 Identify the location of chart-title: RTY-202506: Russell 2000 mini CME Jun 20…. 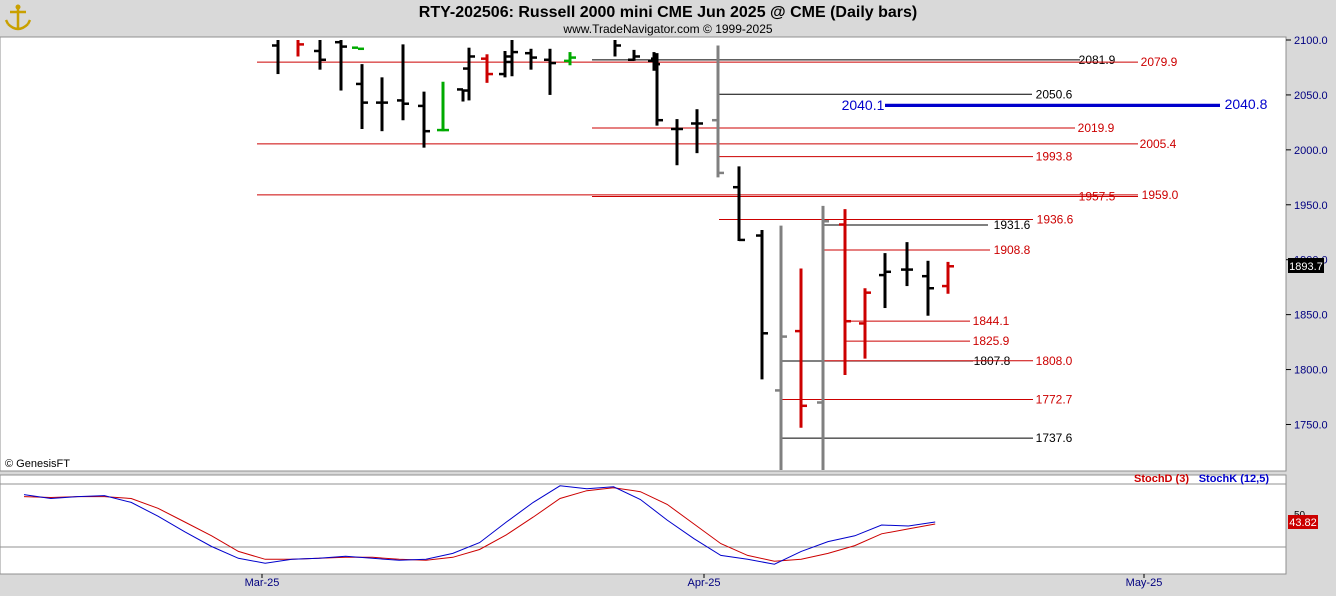
(668, 12).